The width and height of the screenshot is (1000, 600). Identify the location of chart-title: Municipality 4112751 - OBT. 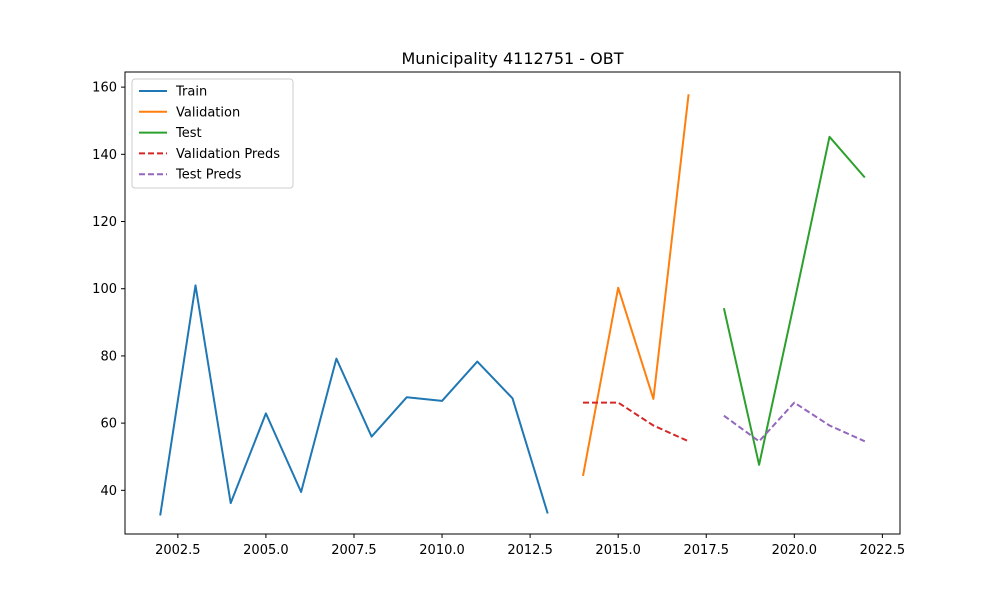
(513, 58).